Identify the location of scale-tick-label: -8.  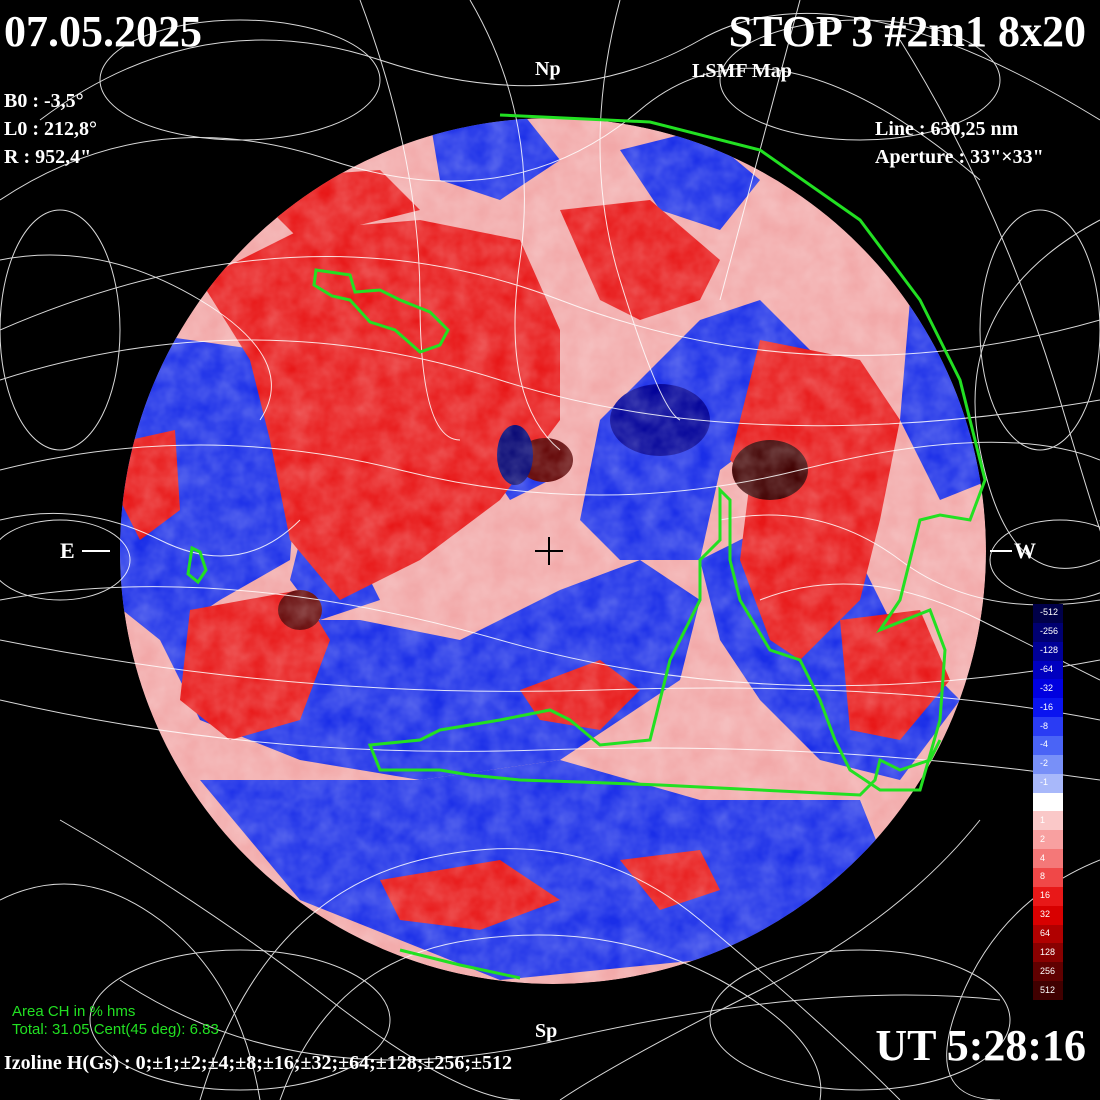
(1044, 725).